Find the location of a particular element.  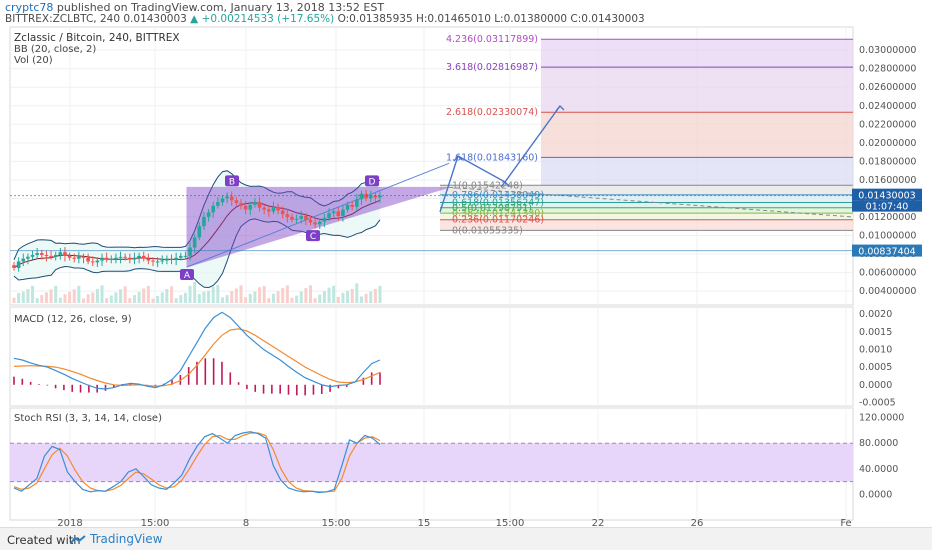

fib-level-label: 2.618(0.02330074) is located at coordinates (492, 112).